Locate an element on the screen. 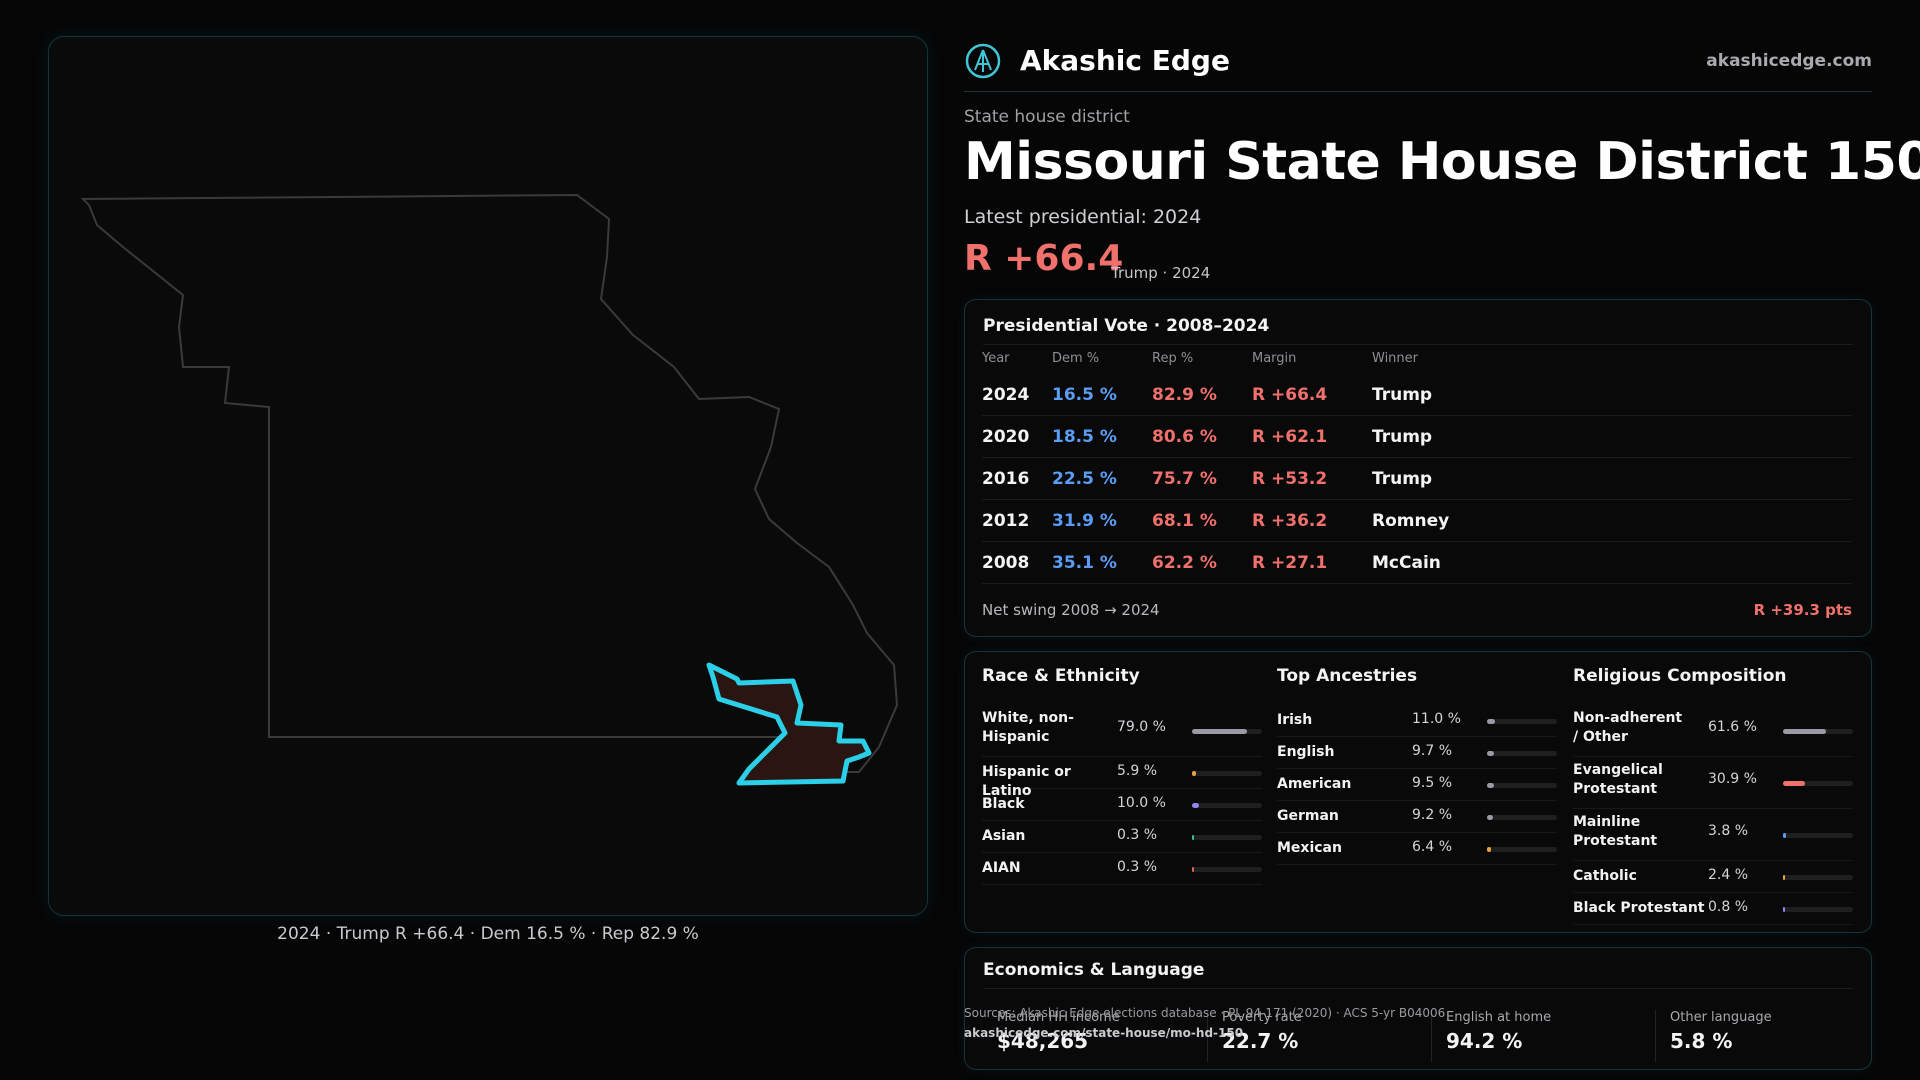 The width and height of the screenshot is (1920, 1080). stat-label: English at home is located at coordinates (1499, 1017).